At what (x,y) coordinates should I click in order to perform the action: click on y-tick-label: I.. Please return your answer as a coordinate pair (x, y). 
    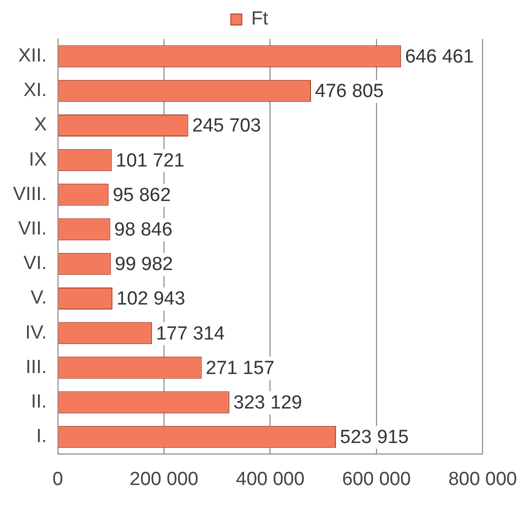
    Looking at the image, I should click on (41, 437).